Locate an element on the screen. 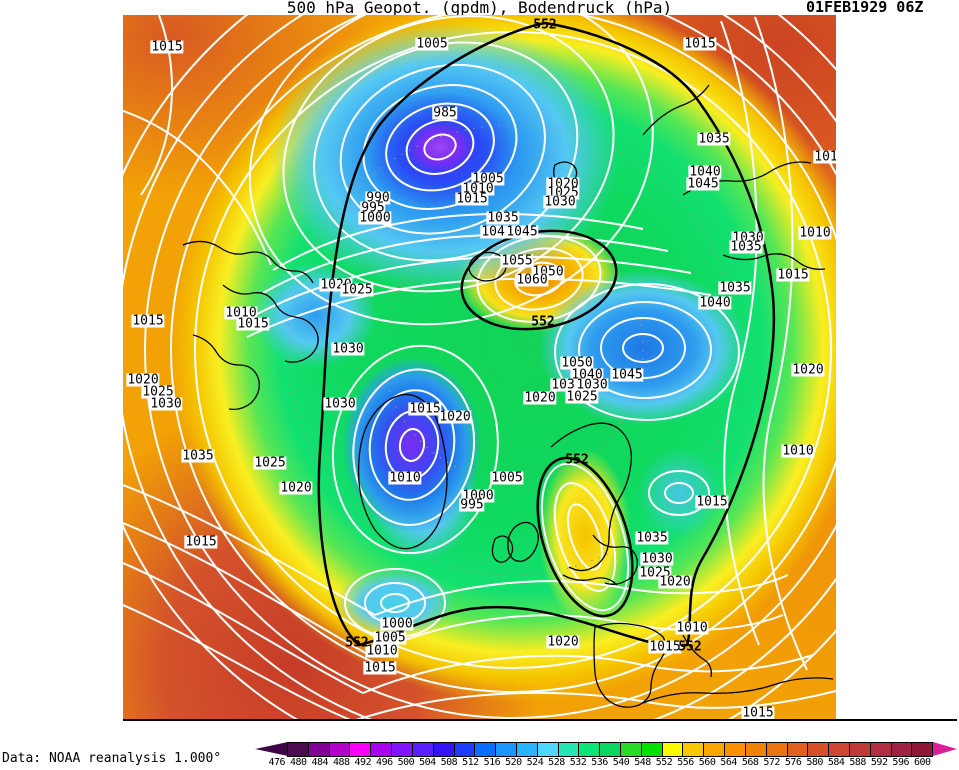 This screenshot has width=959, height=770. legend-tick: 480 is located at coordinates (298, 762).